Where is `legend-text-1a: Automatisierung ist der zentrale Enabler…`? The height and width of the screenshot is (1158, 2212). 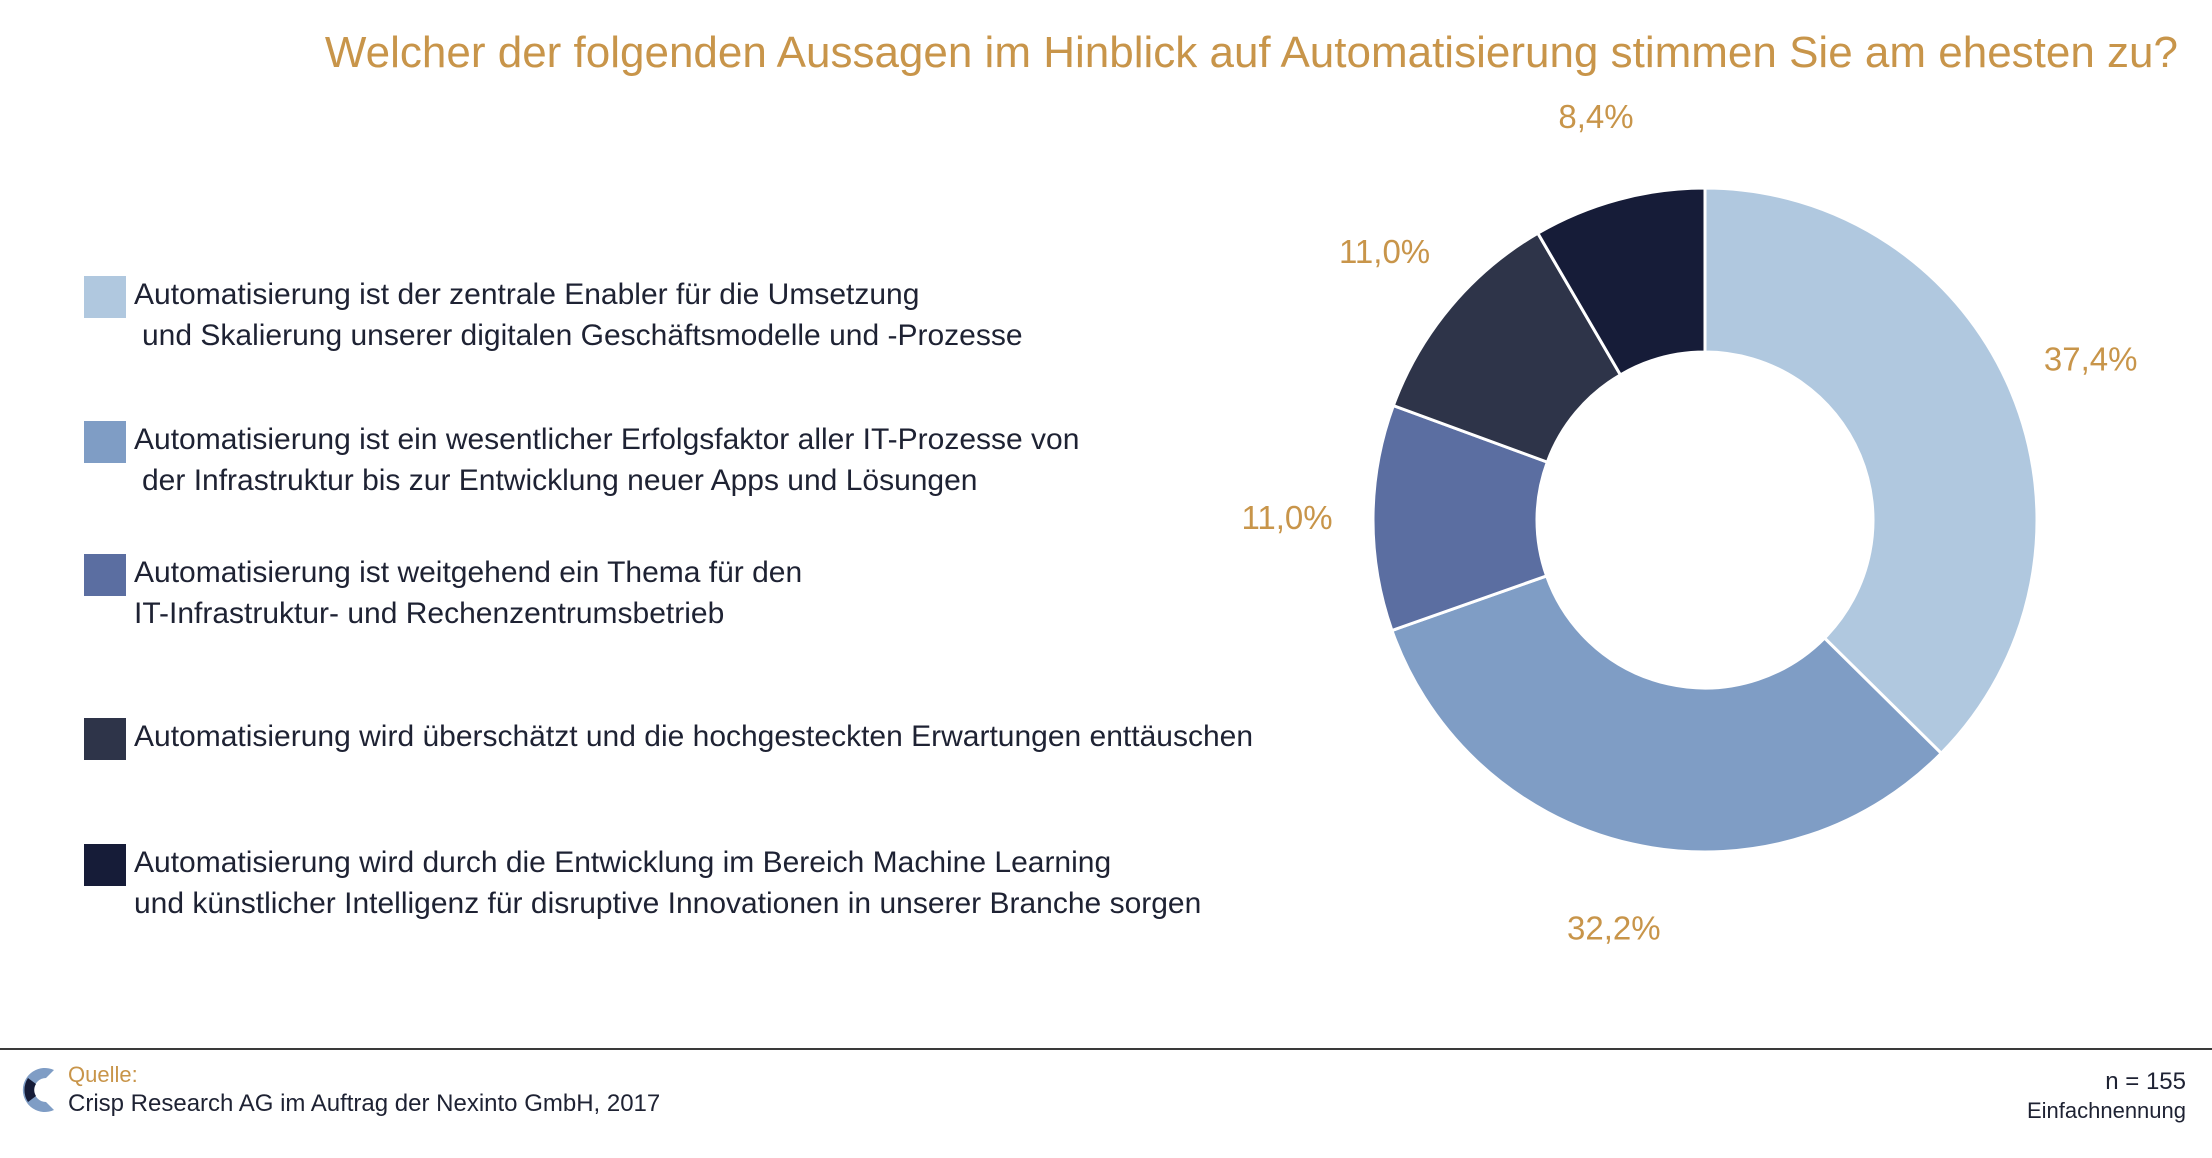
legend-text-1a: Automatisierung ist der zentrale Enabler… is located at coordinates (527, 294).